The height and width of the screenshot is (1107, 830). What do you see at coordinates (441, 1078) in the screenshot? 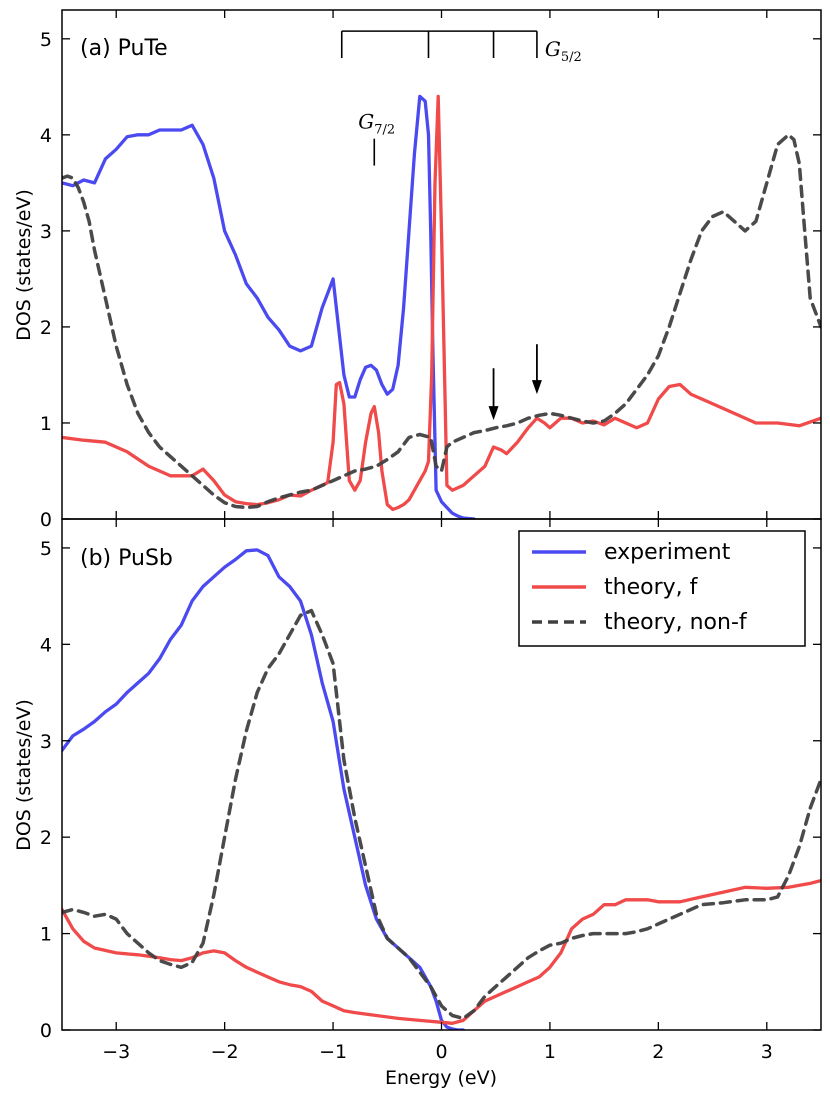
I see `panel-b-xlabel: Energy (eV)` at bounding box center [441, 1078].